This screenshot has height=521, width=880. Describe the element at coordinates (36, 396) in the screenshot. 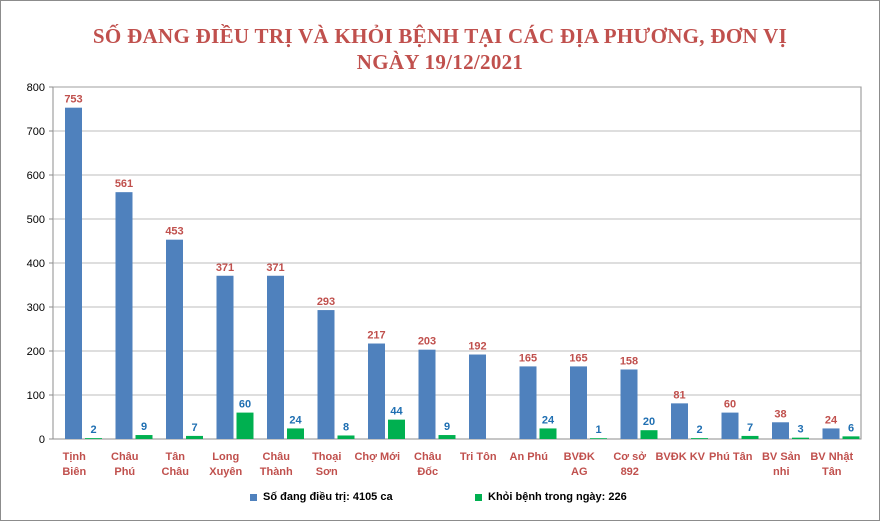

I see `y-tick-label: 100` at that location.